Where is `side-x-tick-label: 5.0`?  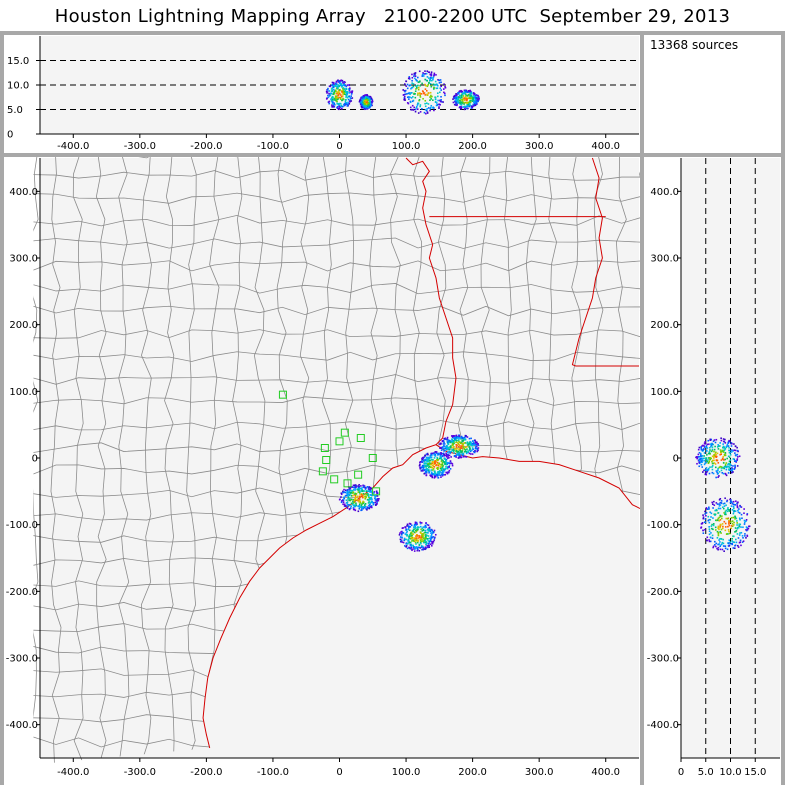 side-x-tick-label: 5.0 is located at coordinates (706, 772).